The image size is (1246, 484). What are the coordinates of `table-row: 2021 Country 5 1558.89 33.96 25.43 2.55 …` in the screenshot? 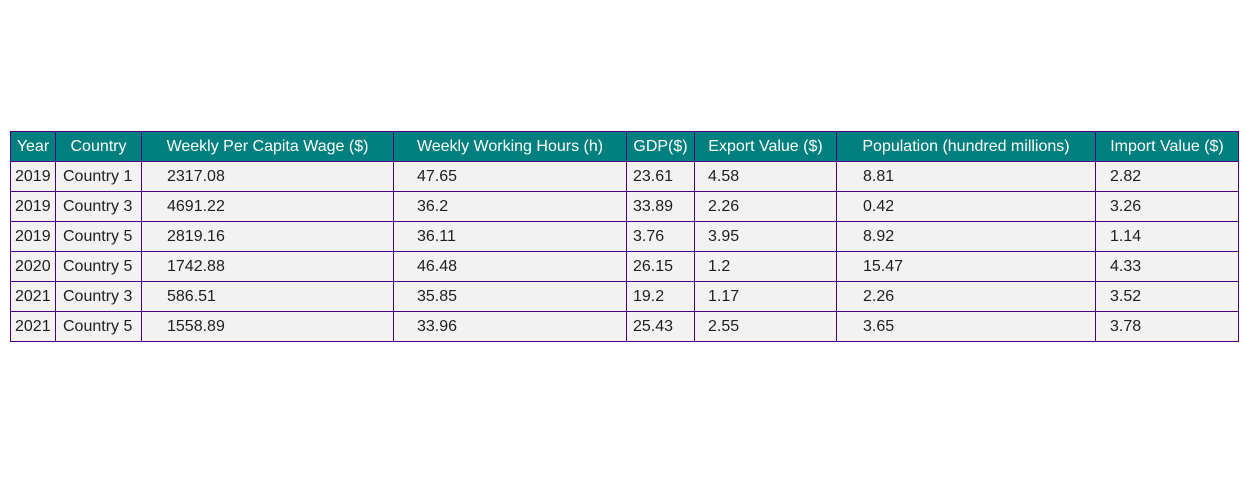 It's located at (624, 326).